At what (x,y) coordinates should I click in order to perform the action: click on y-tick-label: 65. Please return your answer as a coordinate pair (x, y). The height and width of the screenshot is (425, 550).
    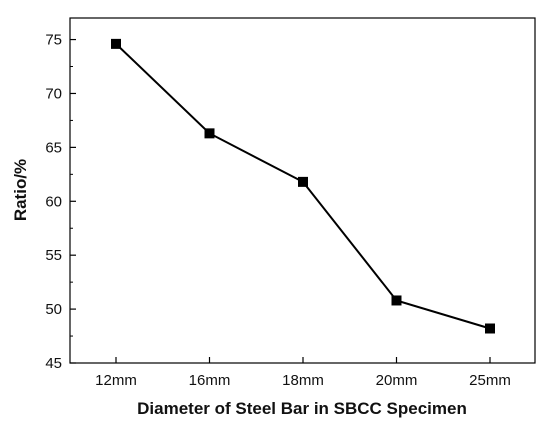
    Looking at the image, I should click on (53, 147).